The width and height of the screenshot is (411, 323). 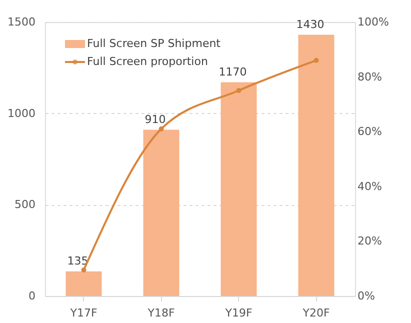 I want to click on x-tick-label: Y18F, so click(x=160, y=313).